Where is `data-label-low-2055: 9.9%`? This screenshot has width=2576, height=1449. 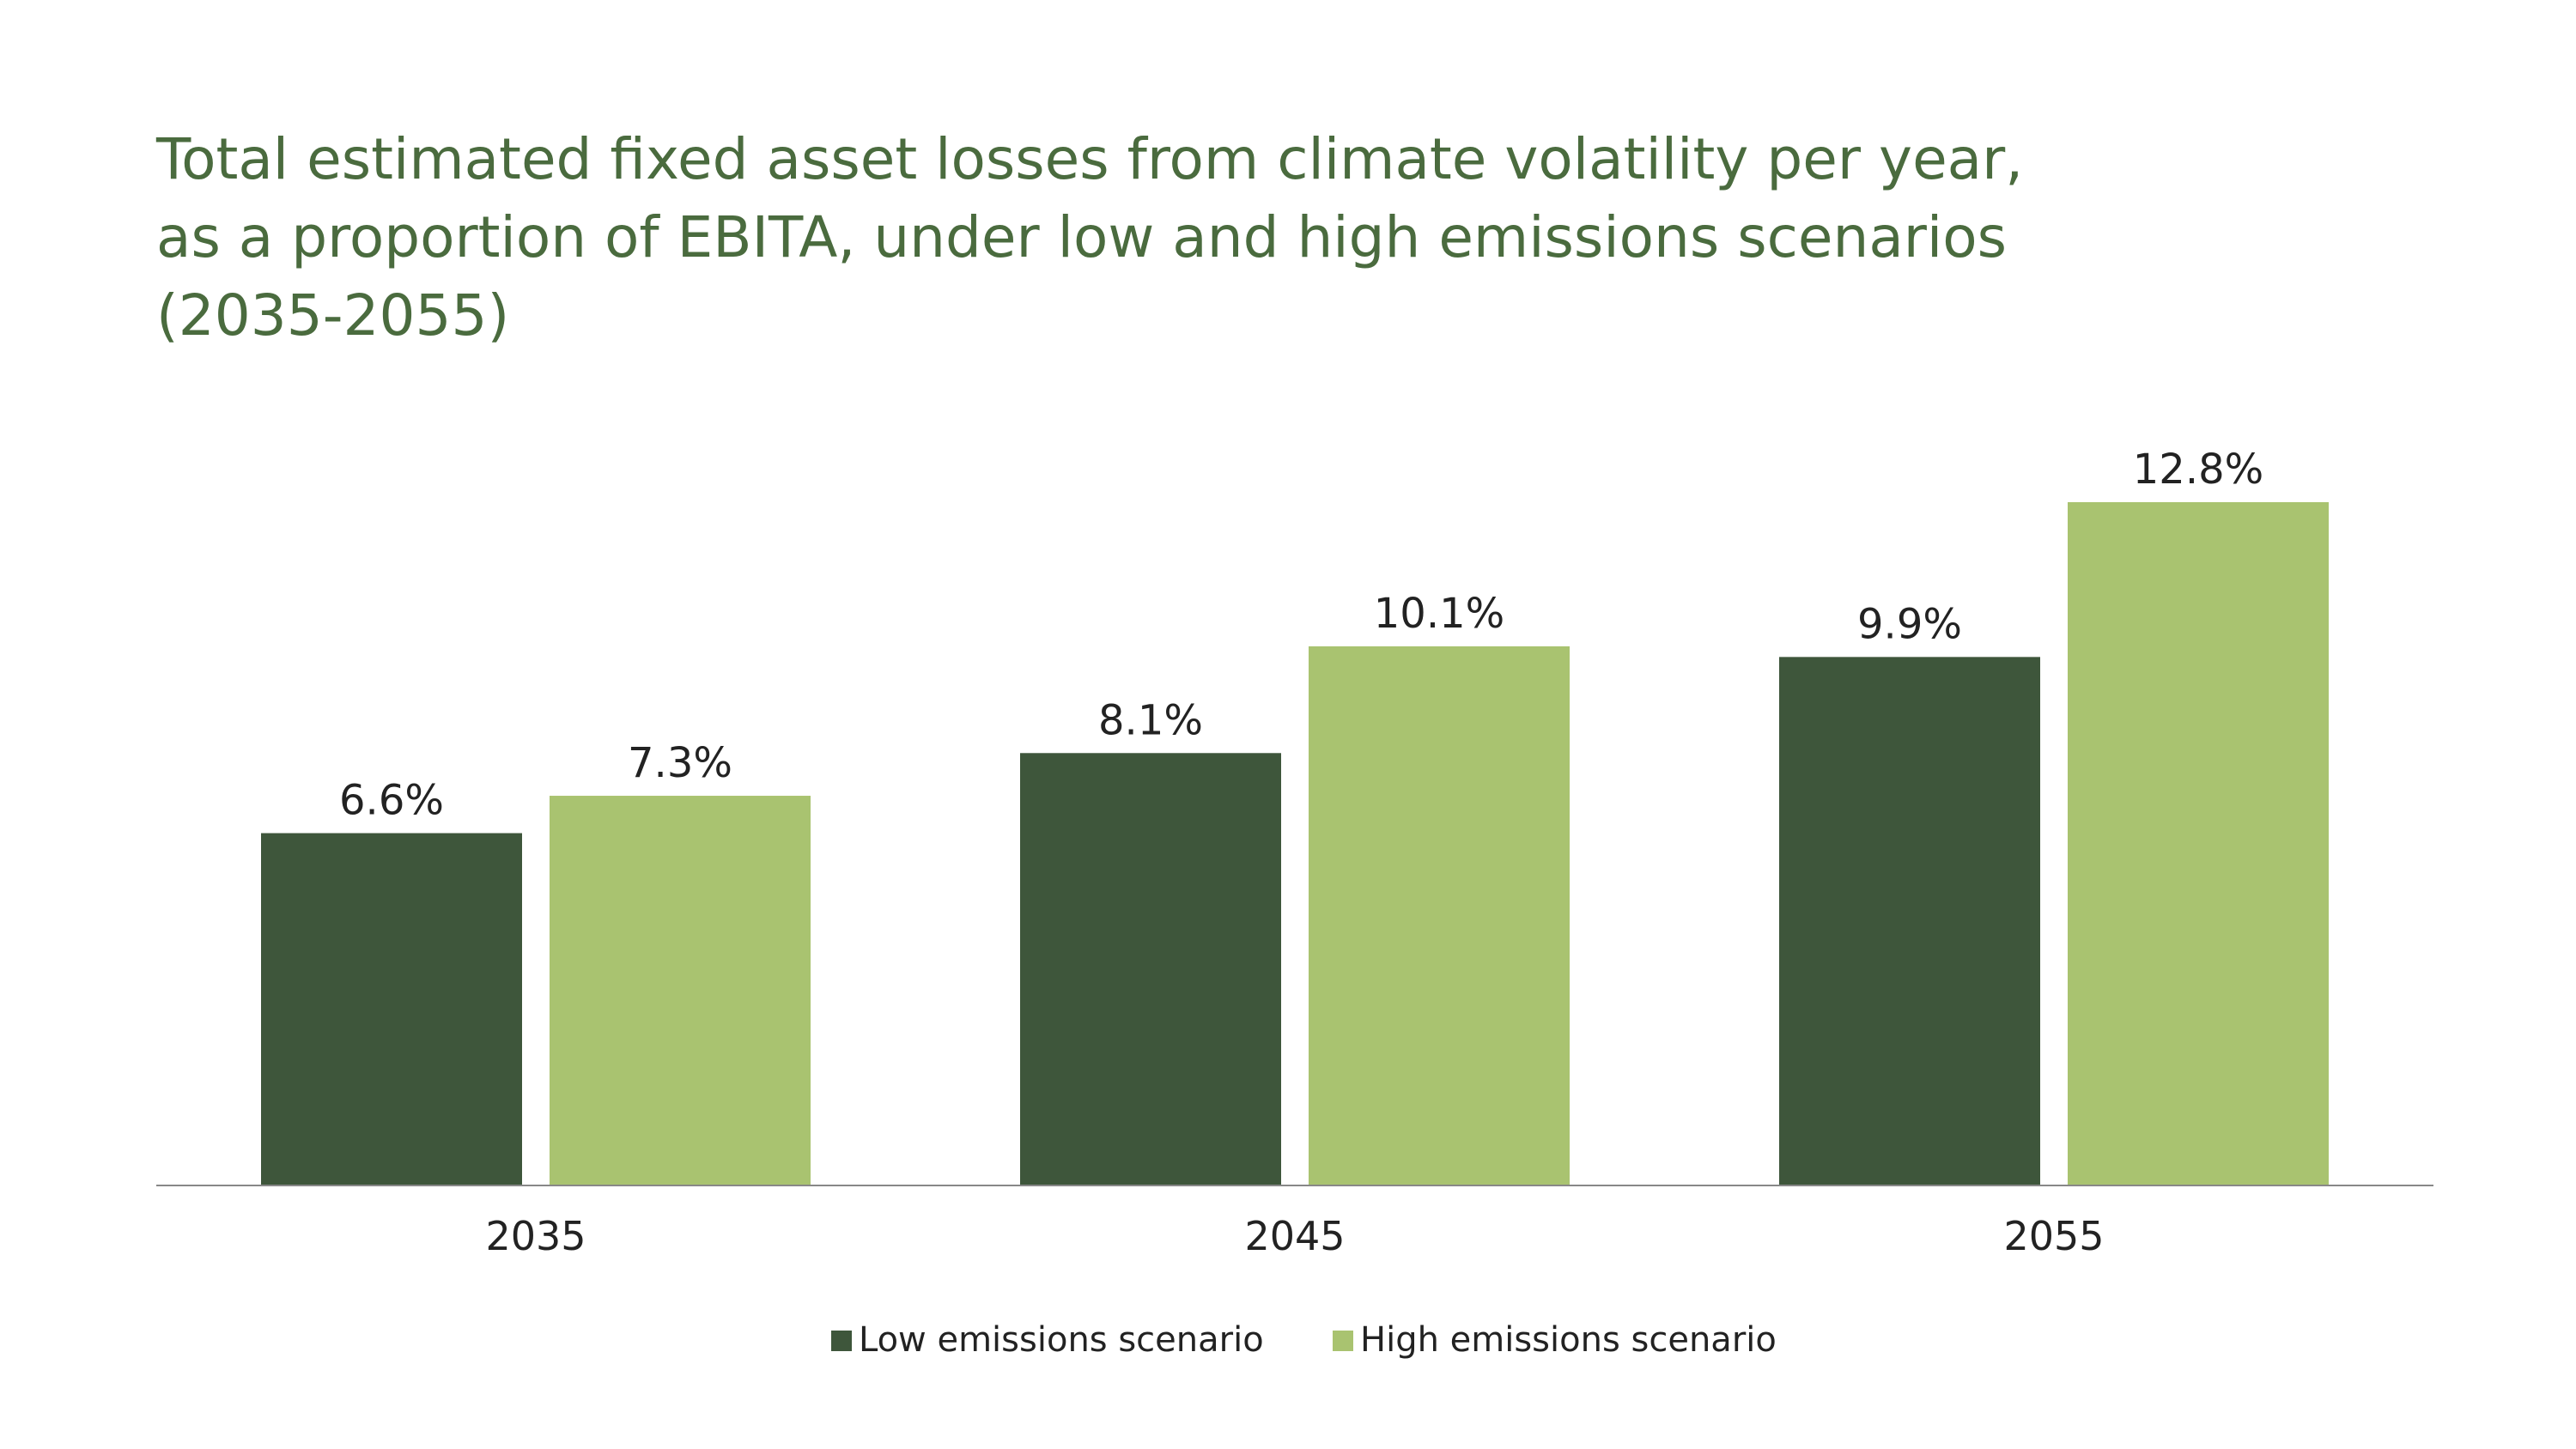 data-label-low-2055: 9.9% is located at coordinates (1909, 624).